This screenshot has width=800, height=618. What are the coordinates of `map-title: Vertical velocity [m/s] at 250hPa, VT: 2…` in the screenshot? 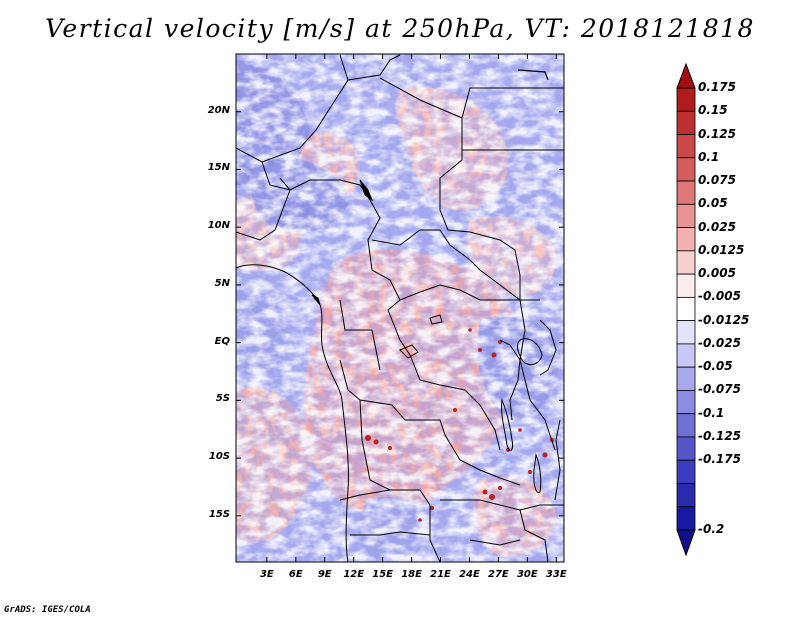 It's located at (400, 28).